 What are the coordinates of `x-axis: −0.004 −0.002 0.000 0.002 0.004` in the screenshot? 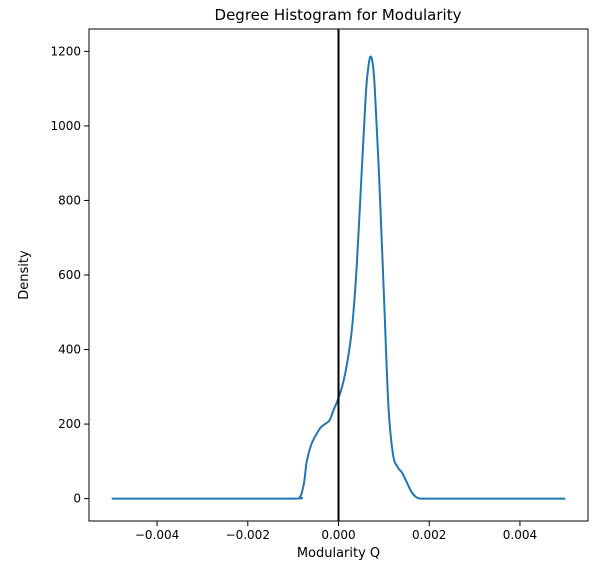 It's located at (336, 531).